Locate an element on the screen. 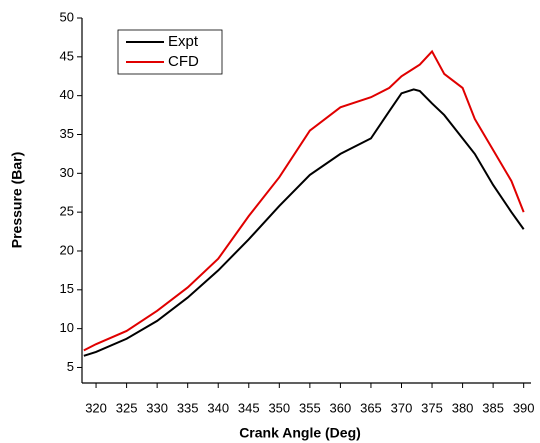  x-tick-label: 320 is located at coordinates (96, 407).